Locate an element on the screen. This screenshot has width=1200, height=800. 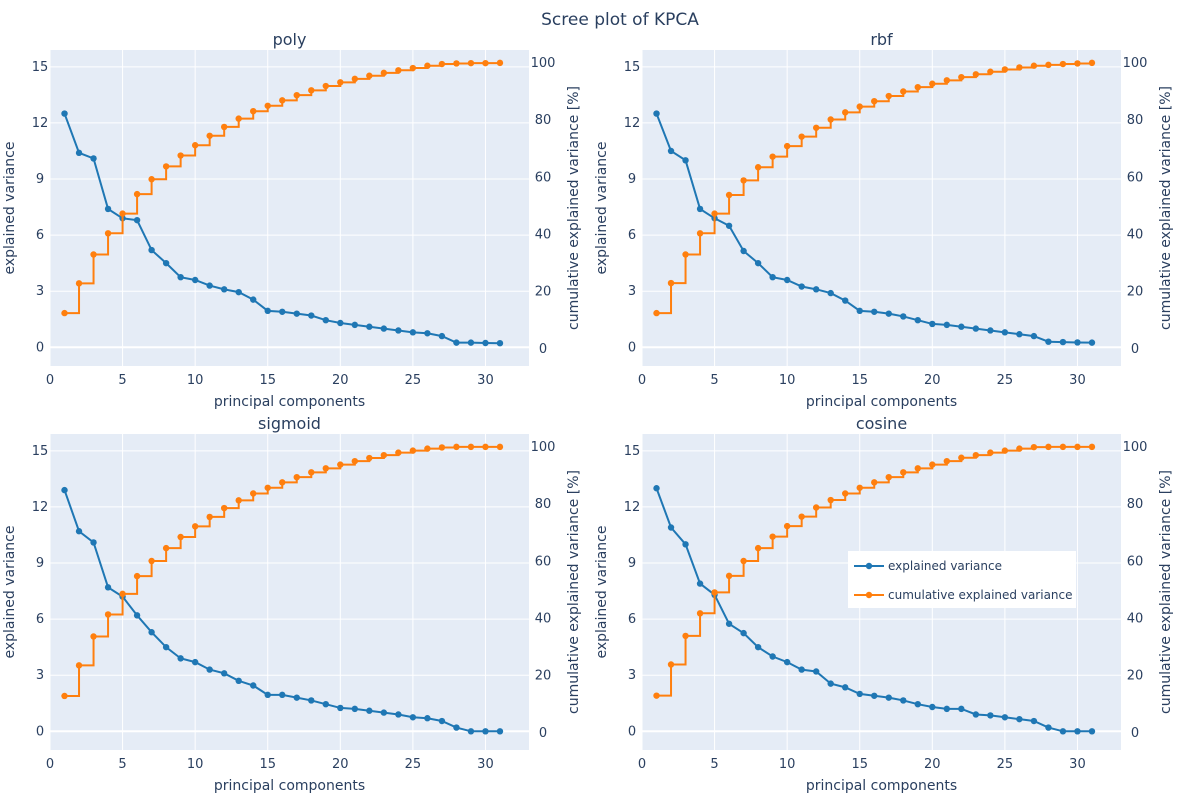
legend-label: explained variance is located at coordinates (945, 566).